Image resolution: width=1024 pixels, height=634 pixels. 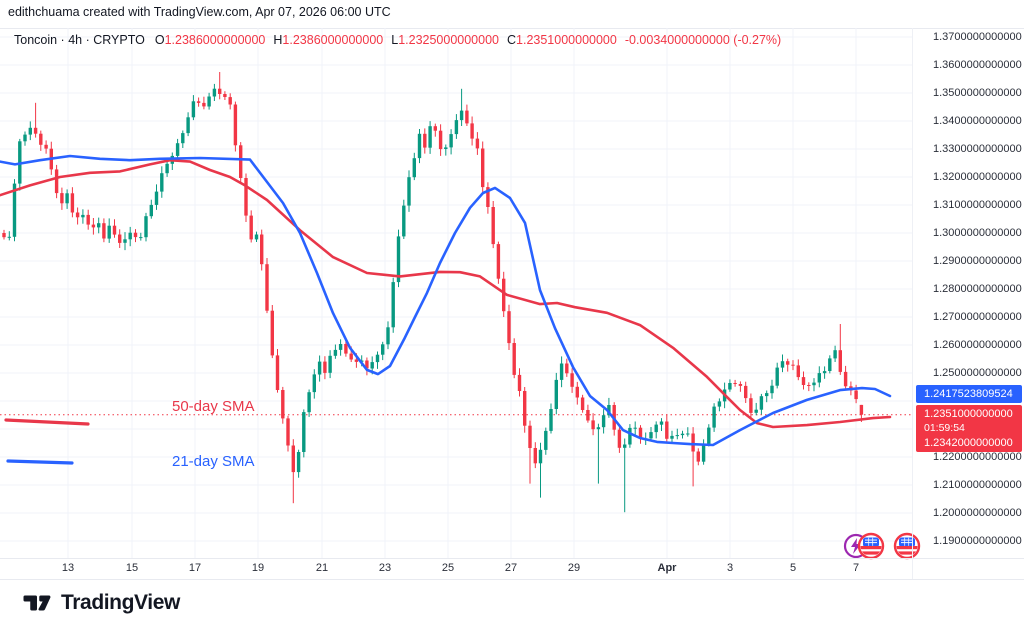 What do you see at coordinates (977, 541) in the screenshot?
I see `price-axis-label: 1.1900000000000` at bounding box center [977, 541].